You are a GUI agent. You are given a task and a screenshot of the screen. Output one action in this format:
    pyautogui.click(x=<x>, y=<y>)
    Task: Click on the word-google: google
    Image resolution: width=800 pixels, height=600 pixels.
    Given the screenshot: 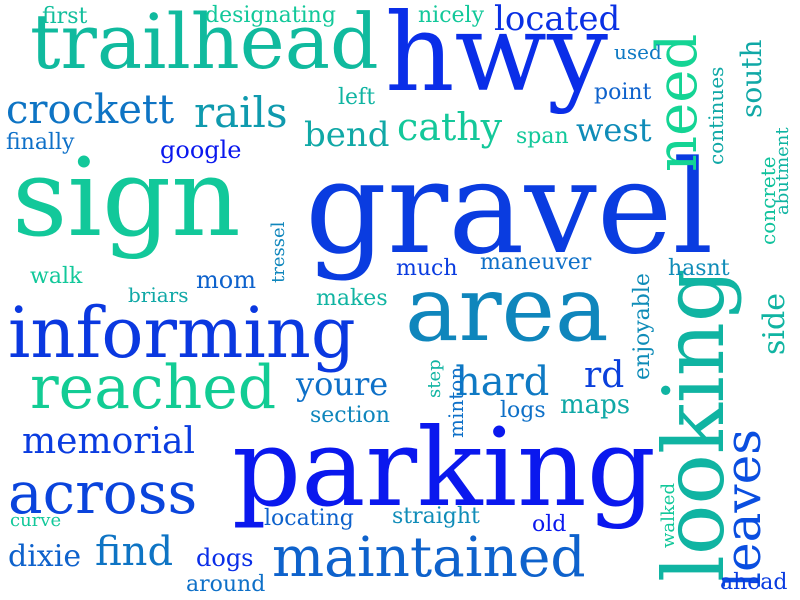 What is the action you would take?
    pyautogui.click(x=201, y=150)
    